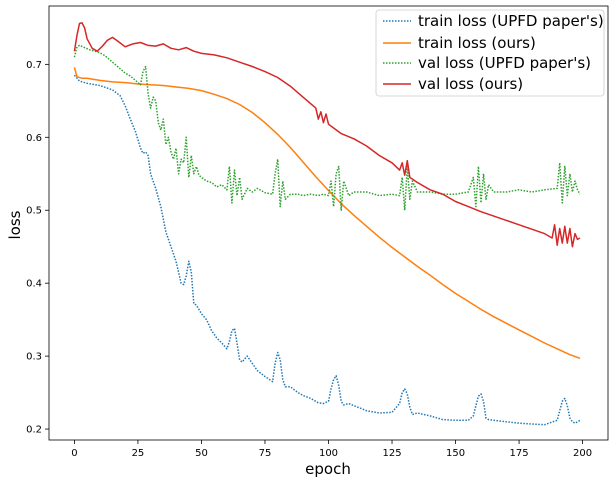 The image size is (614, 485). I want to click on x-tick-label: 0, so click(74, 453).